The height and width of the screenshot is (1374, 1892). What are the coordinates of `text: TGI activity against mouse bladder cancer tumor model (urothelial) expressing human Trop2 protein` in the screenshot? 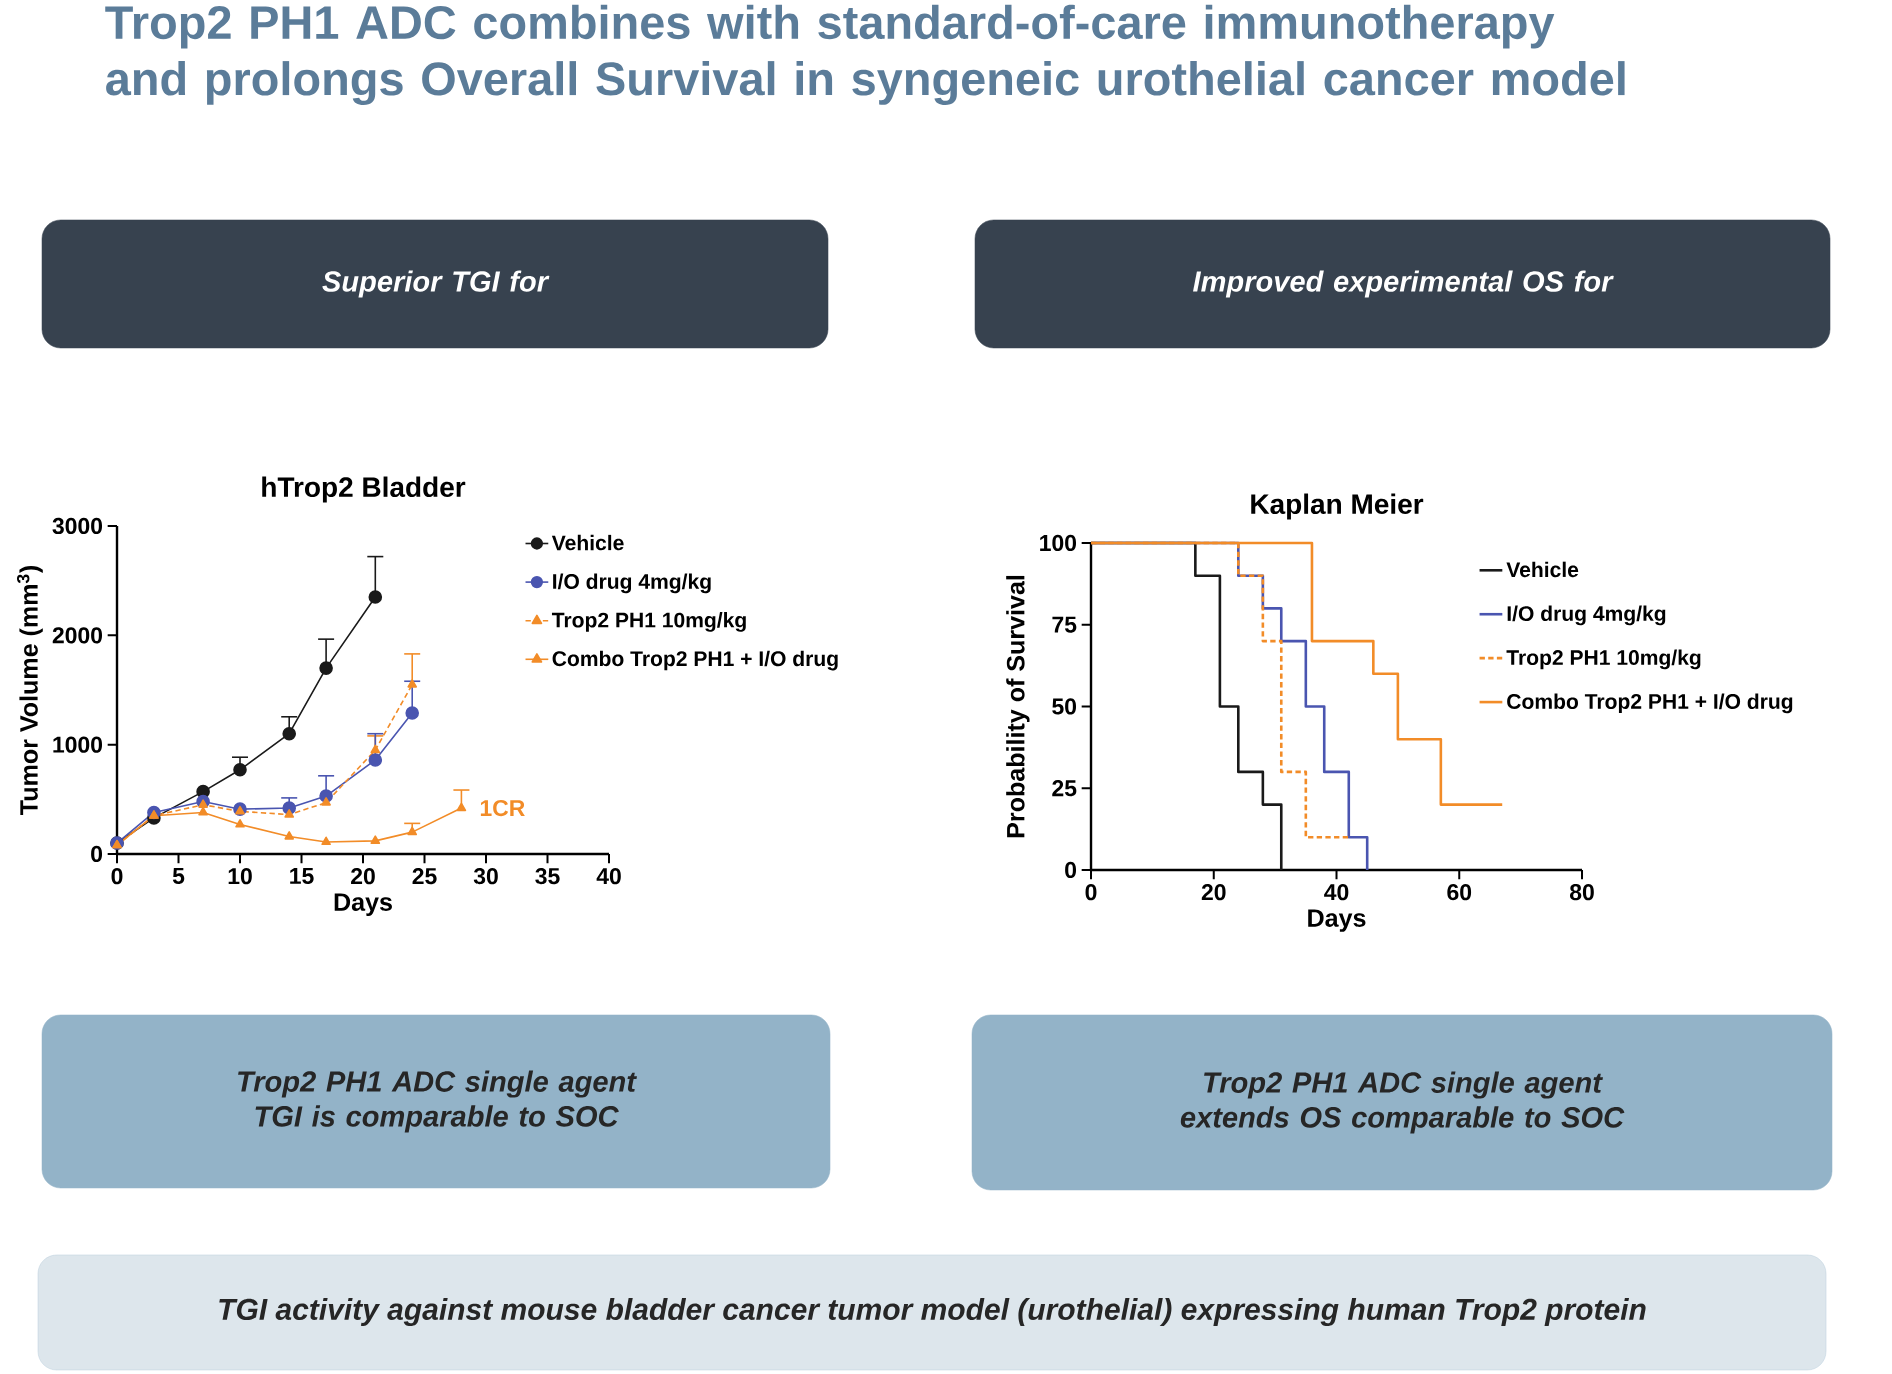 It's located at (932, 1311).